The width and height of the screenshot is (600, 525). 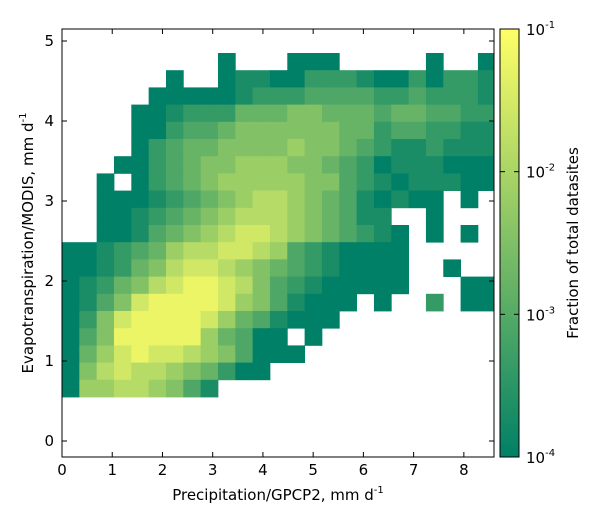 What do you see at coordinates (464, 470) in the screenshot?
I see `x-tick-label: 8` at bounding box center [464, 470].